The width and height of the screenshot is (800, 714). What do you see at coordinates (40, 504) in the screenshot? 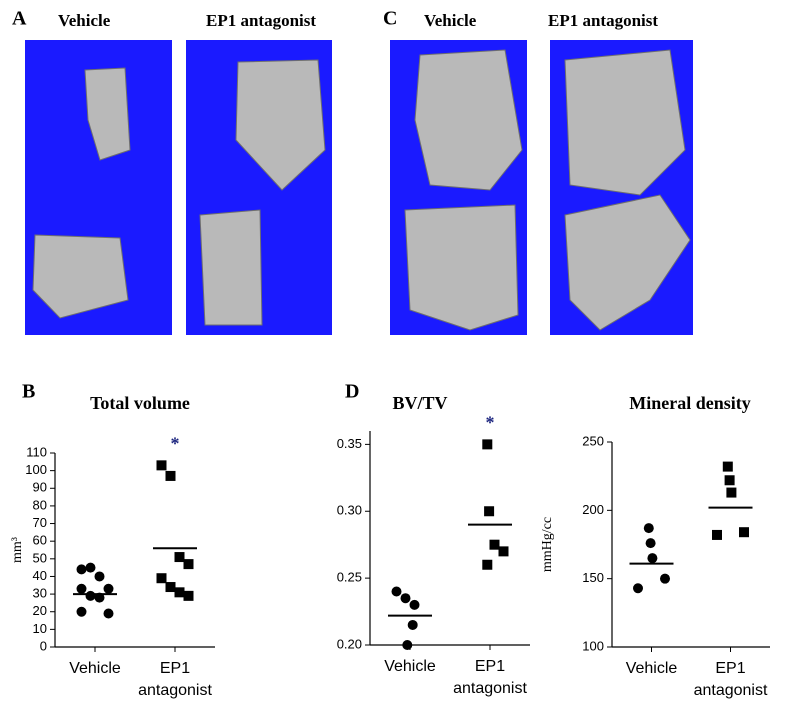
I see `y-tick-label: 80` at bounding box center [40, 504].